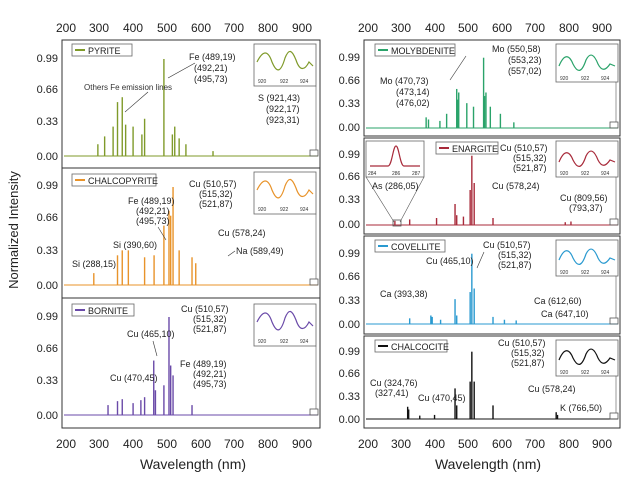  I want to click on legend-label: CHALCOPYRITE, so click(123, 181).